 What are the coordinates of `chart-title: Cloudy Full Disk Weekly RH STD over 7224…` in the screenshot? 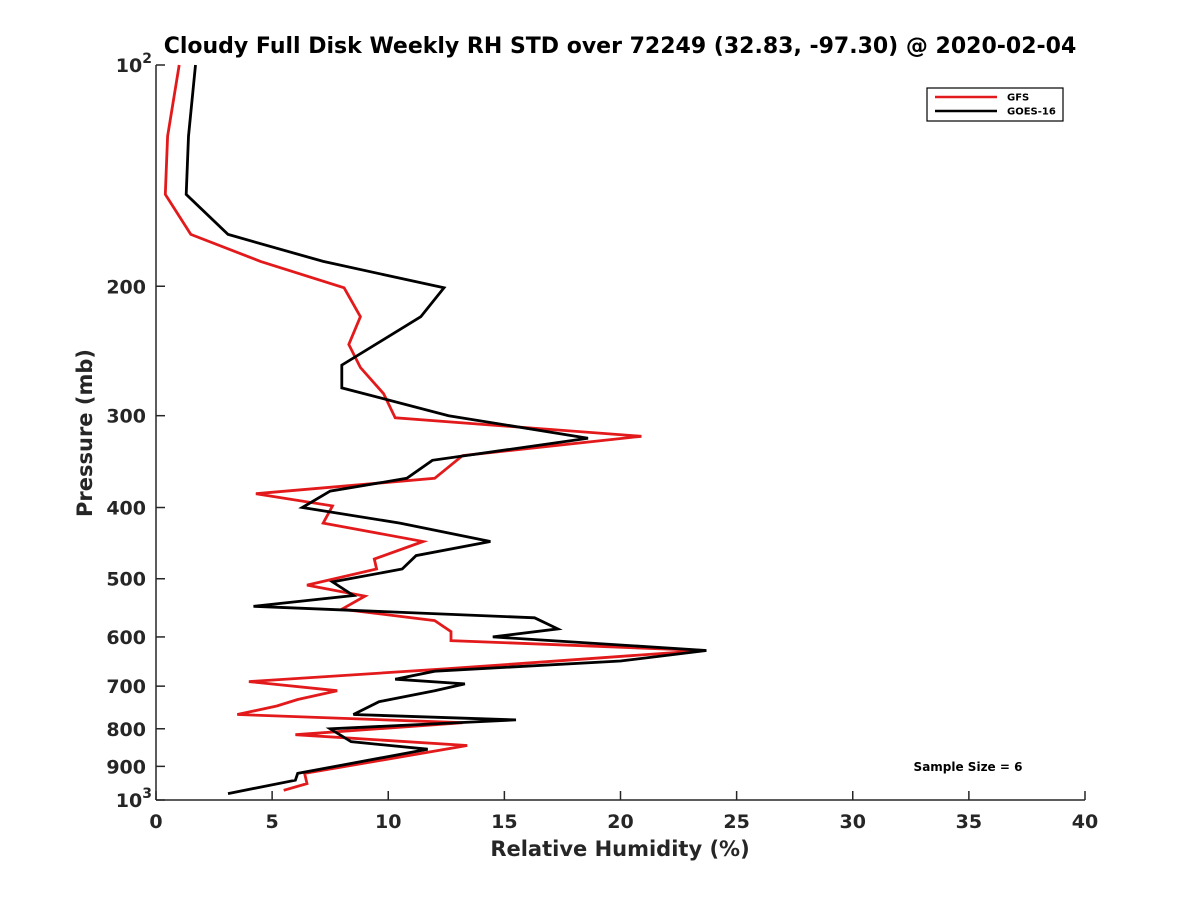 It's located at (620, 46).